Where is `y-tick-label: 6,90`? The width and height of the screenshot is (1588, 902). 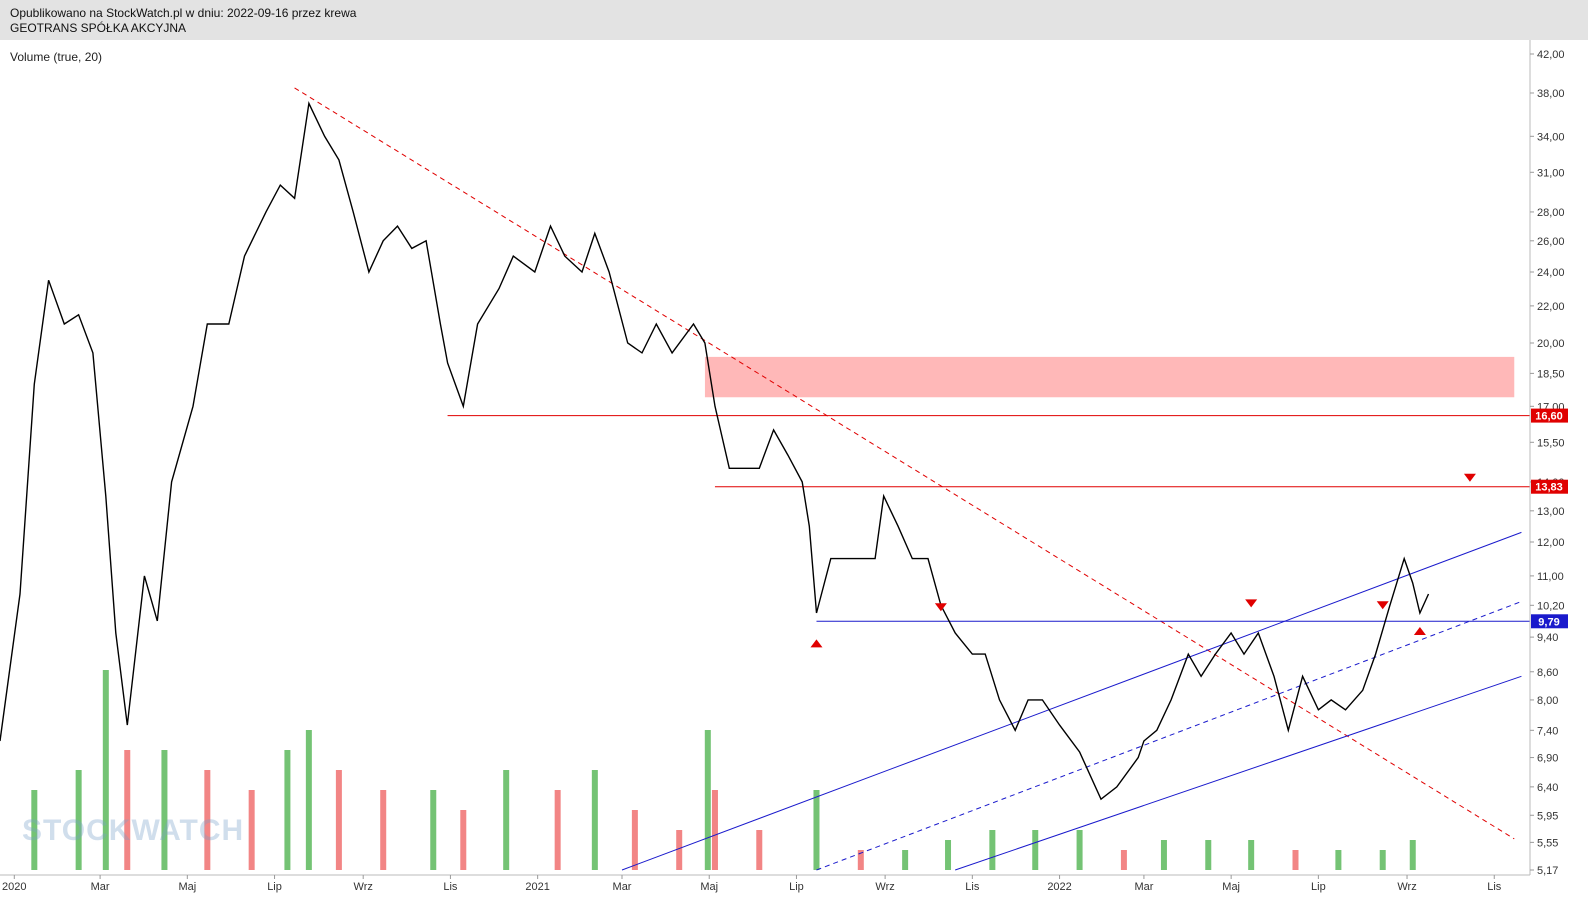
y-tick-label: 6,90 is located at coordinates (1547, 759).